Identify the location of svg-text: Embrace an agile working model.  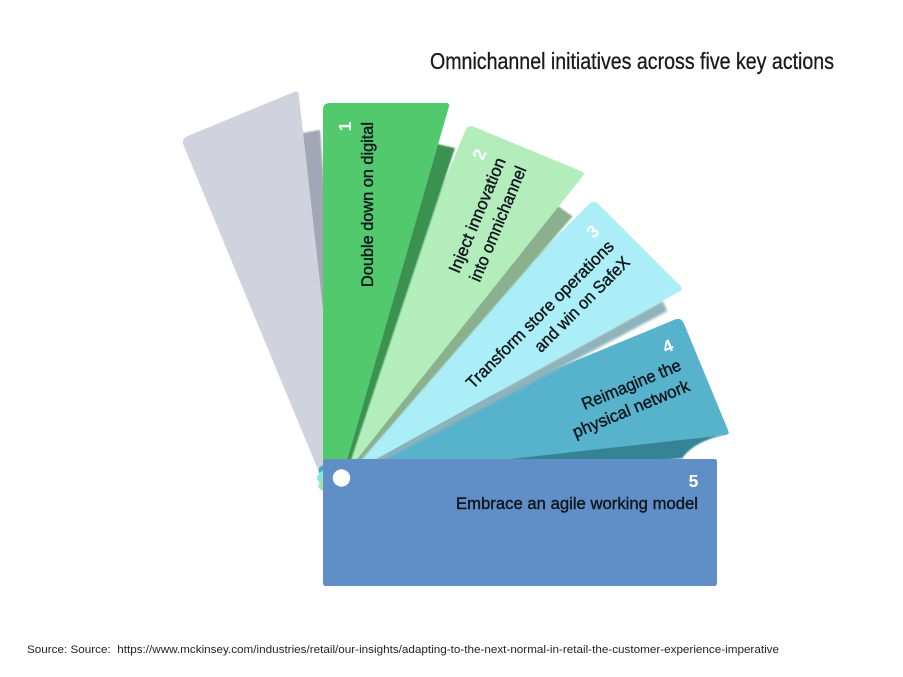
(577, 503).